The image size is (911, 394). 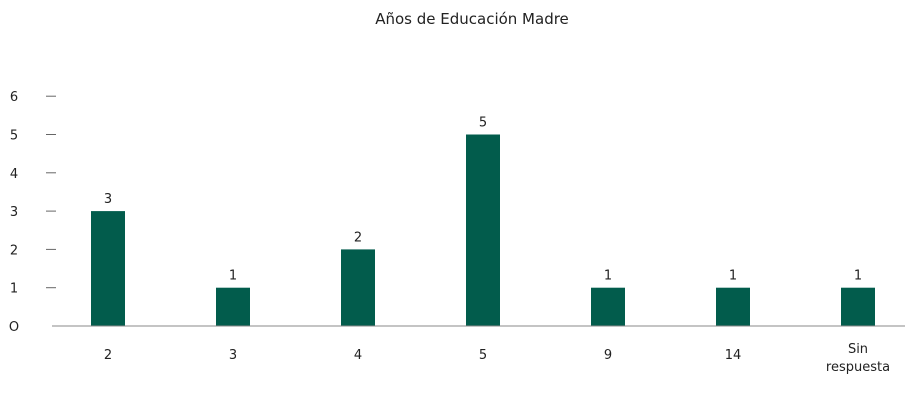 I want to click on x-tick-label: 14, so click(x=733, y=355).